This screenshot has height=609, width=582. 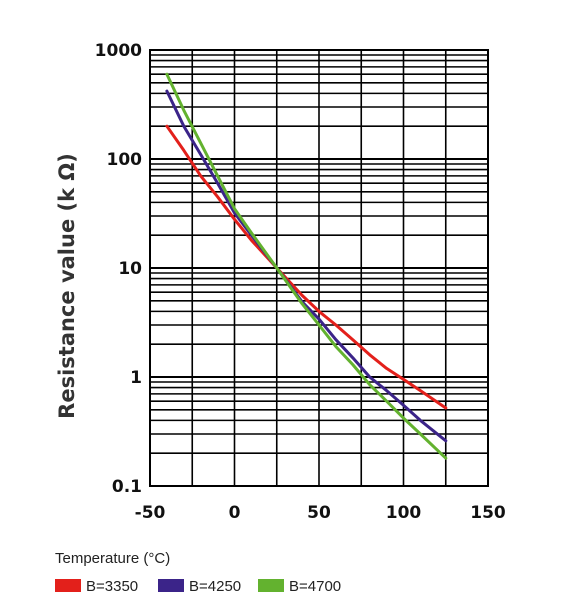 What do you see at coordinates (215, 586) in the screenshot?
I see `legend-label: B=4250` at bounding box center [215, 586].